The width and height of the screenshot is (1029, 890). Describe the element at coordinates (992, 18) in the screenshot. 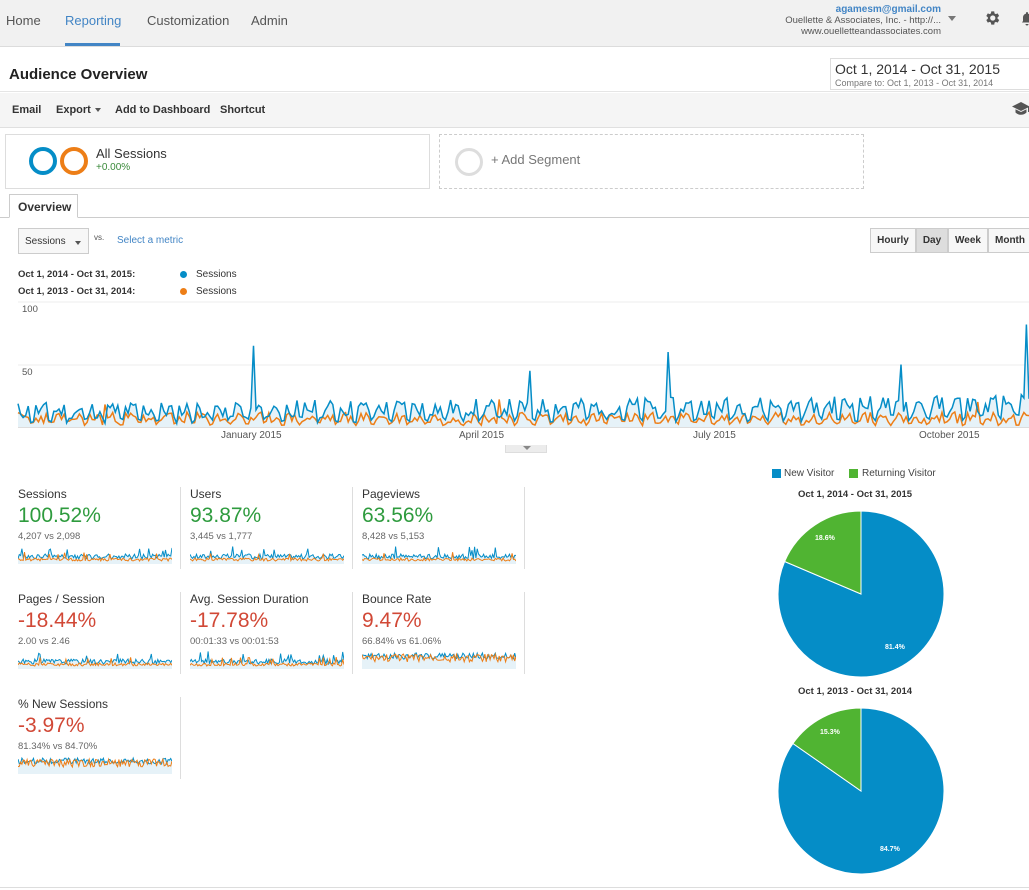

I see `gear-icon` at that location.